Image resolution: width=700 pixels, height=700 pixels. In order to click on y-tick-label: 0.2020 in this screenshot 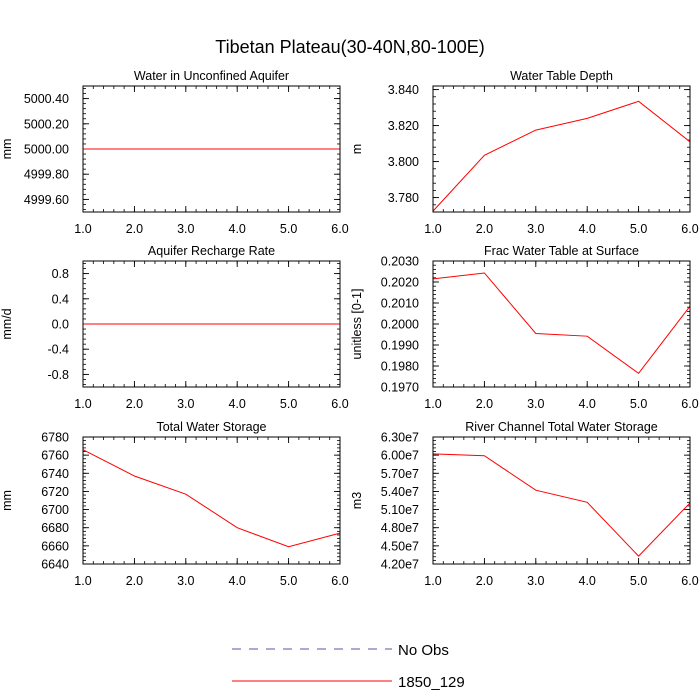, I will do `click(400, 283)`.